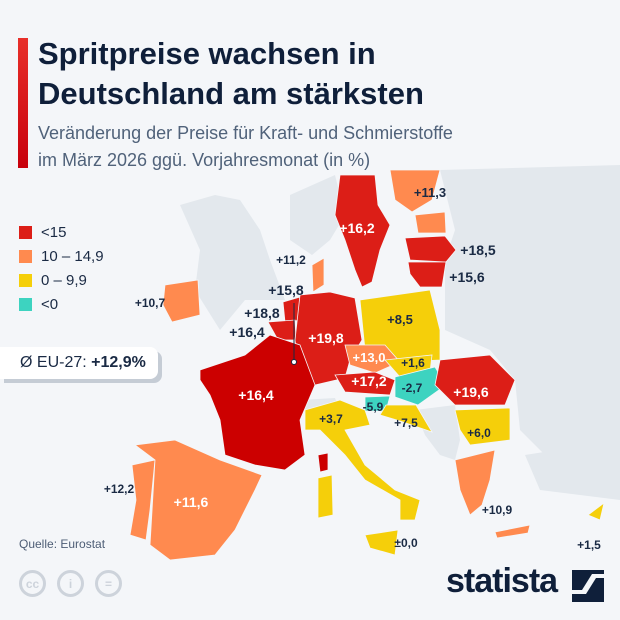 The image size is (620, 620). What do you see at coordinates (181, 301) in the screenshot?
I see `country-ireland` at bounding box center [181, 301].